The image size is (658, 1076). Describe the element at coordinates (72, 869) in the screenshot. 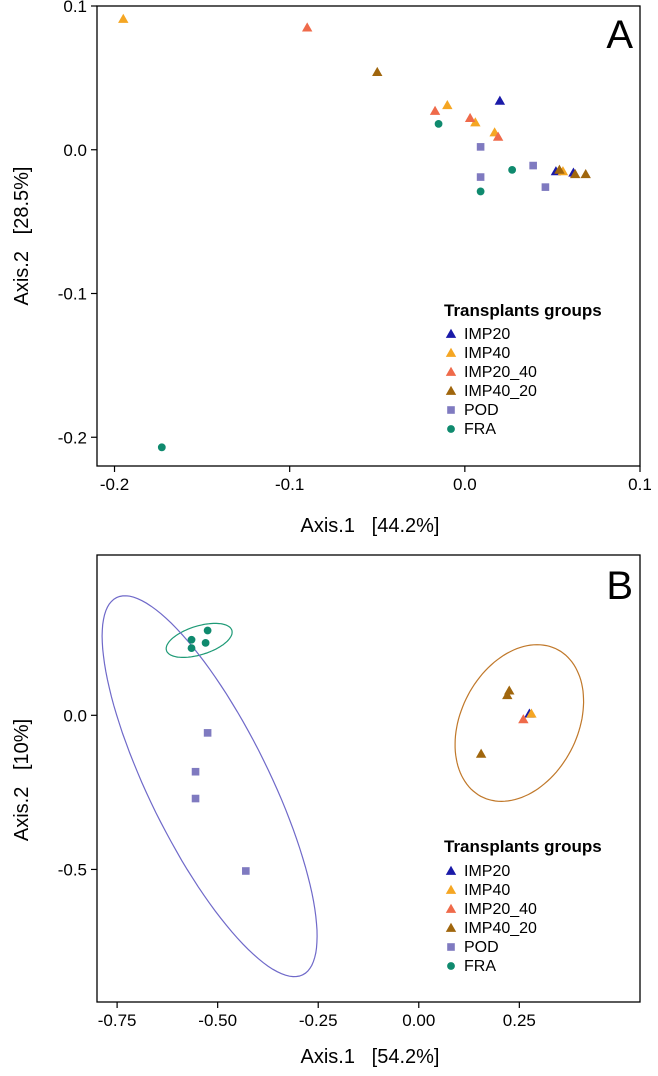

I see `y-tick-label: -0.5` at that location.